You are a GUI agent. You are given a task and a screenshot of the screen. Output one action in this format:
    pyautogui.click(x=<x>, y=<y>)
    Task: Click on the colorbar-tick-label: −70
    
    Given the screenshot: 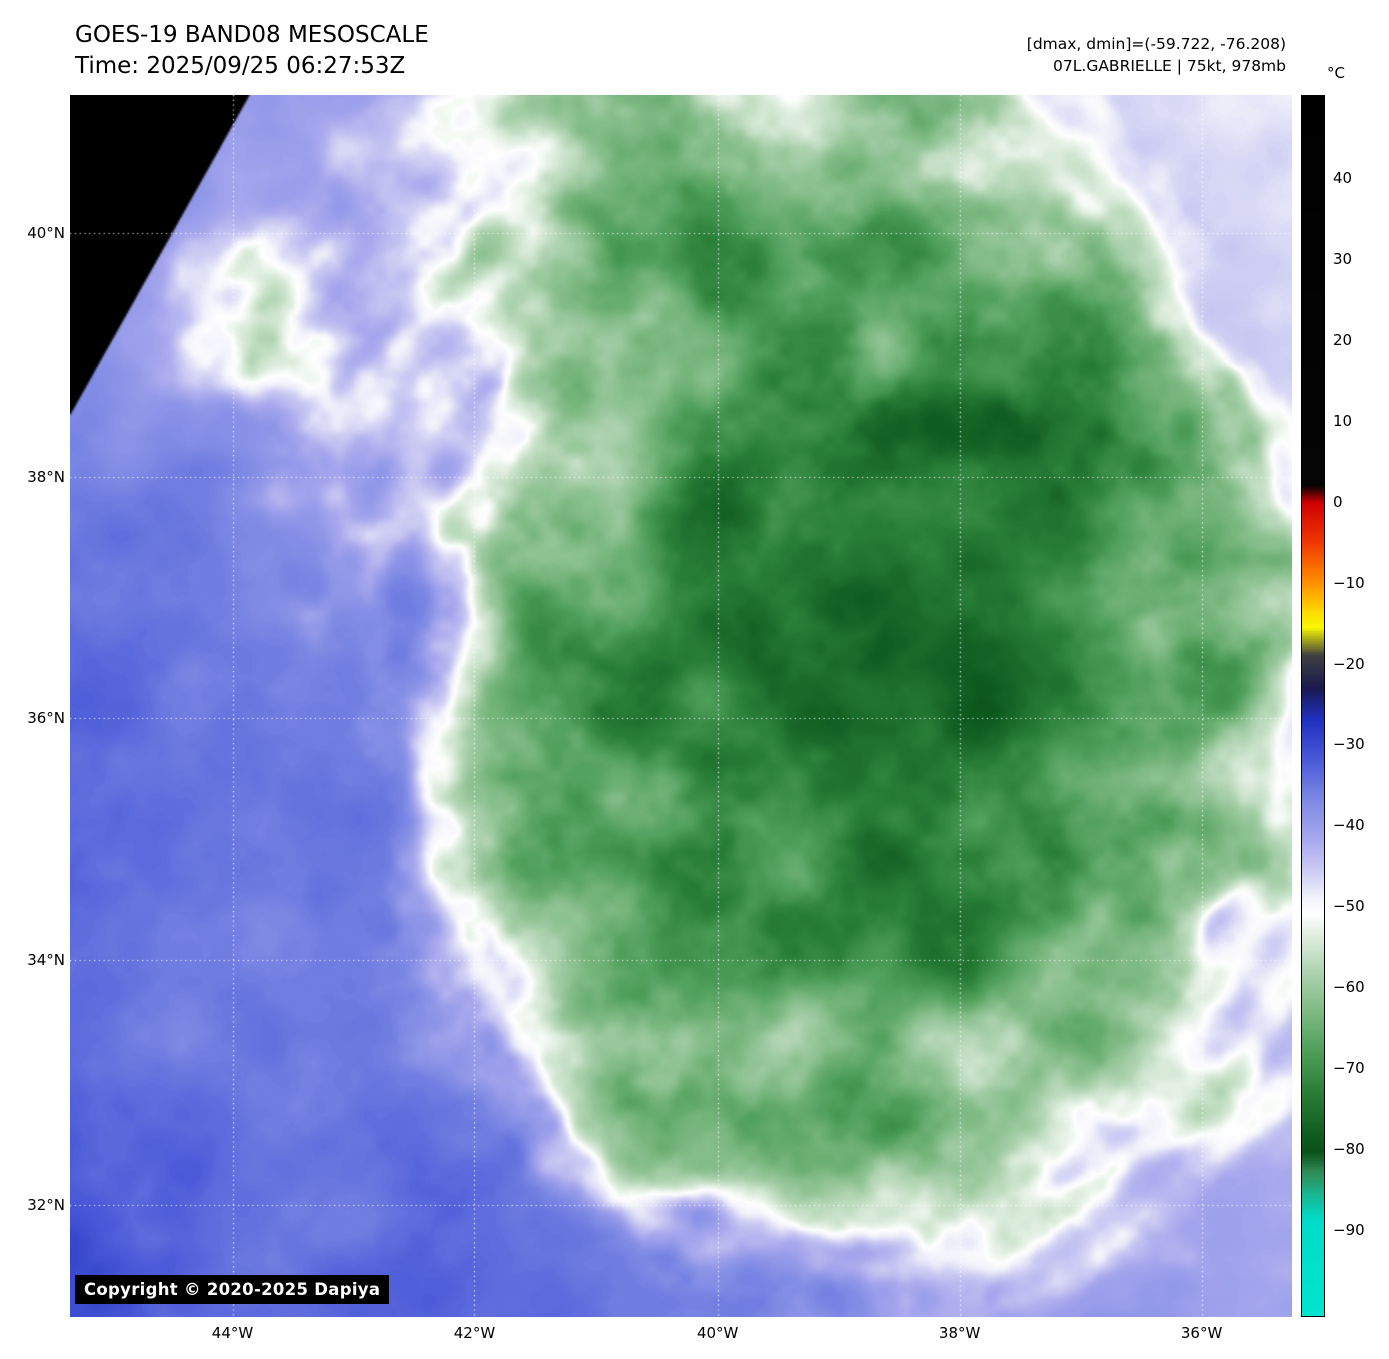 What is the action you would take?
    pyautogui.click(x=1349, y=1067)
    